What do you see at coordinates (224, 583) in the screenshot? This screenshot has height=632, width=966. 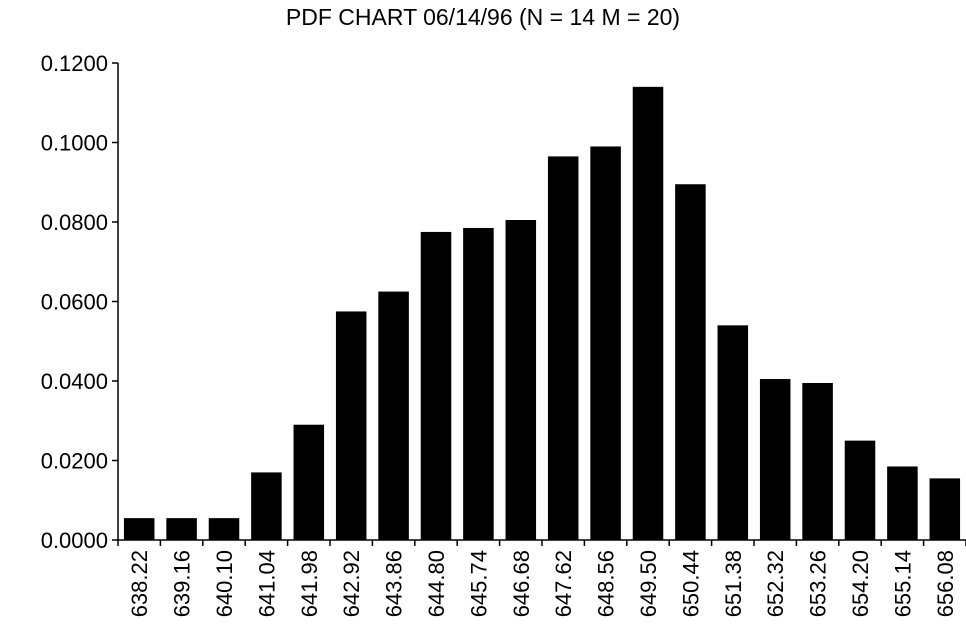 I see `x-tick-label: 640.10` at bounding box center [224, 583].